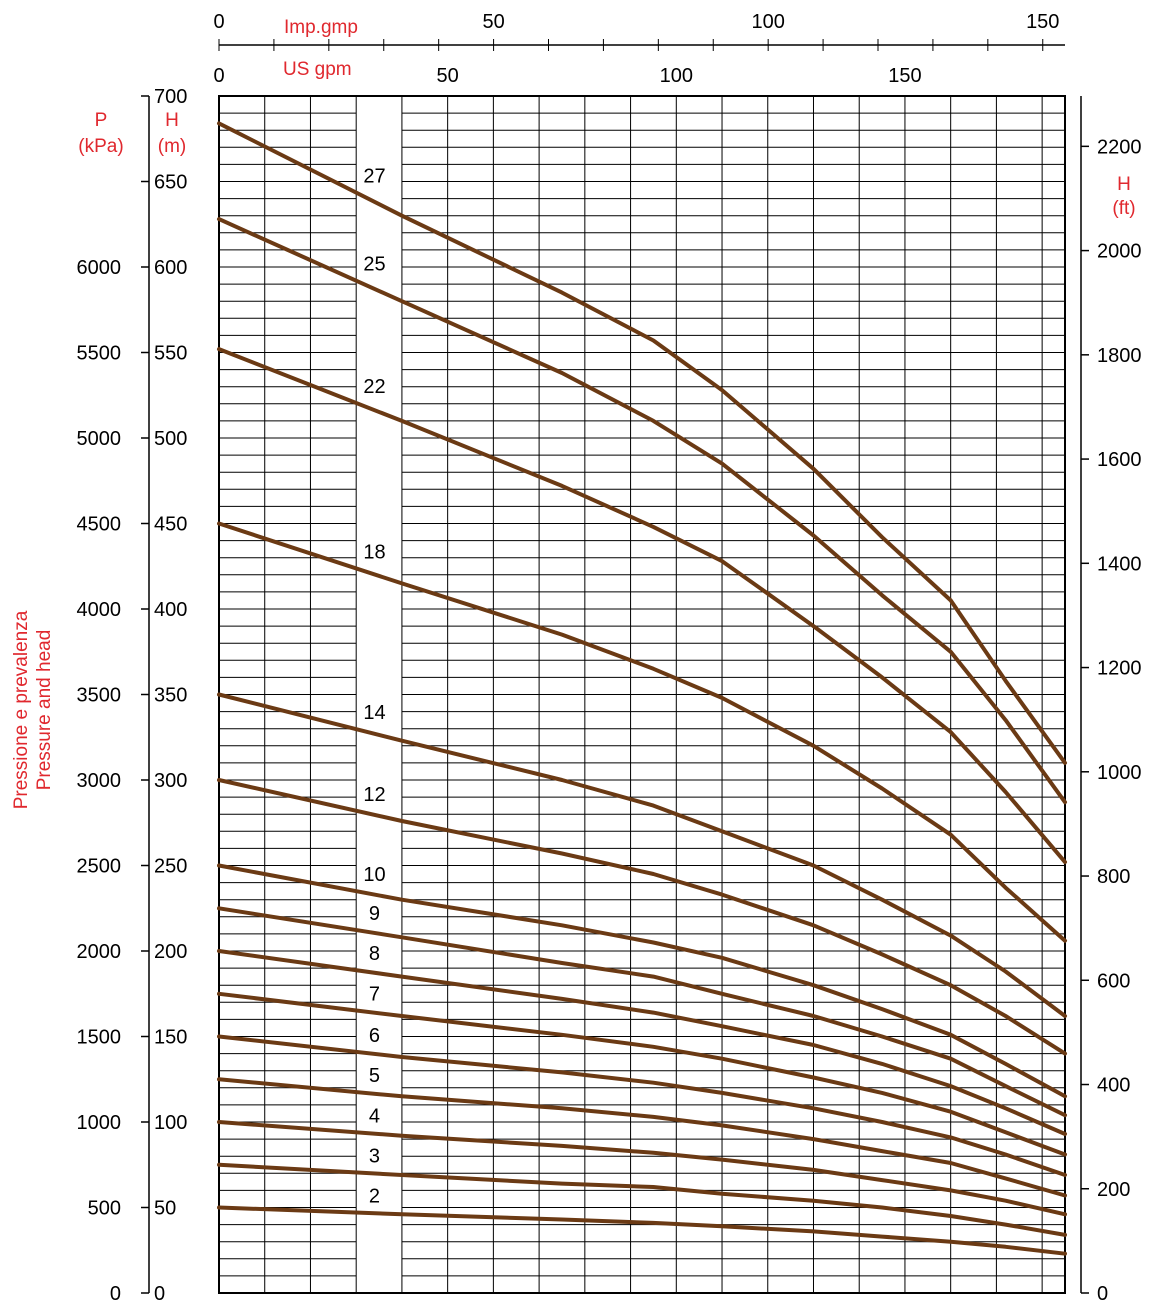 The height and width of the screenshot is (1304, 1155). Describe the element at coordinates (1042, 22) in the screenshot. I see `imp-gpm-tick-label: 150` at that location.